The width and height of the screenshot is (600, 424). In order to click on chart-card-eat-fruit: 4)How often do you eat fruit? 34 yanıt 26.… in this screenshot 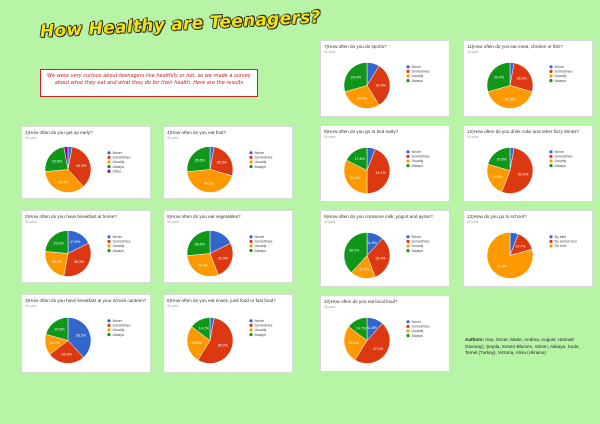, I will do `click(228, 162)`.